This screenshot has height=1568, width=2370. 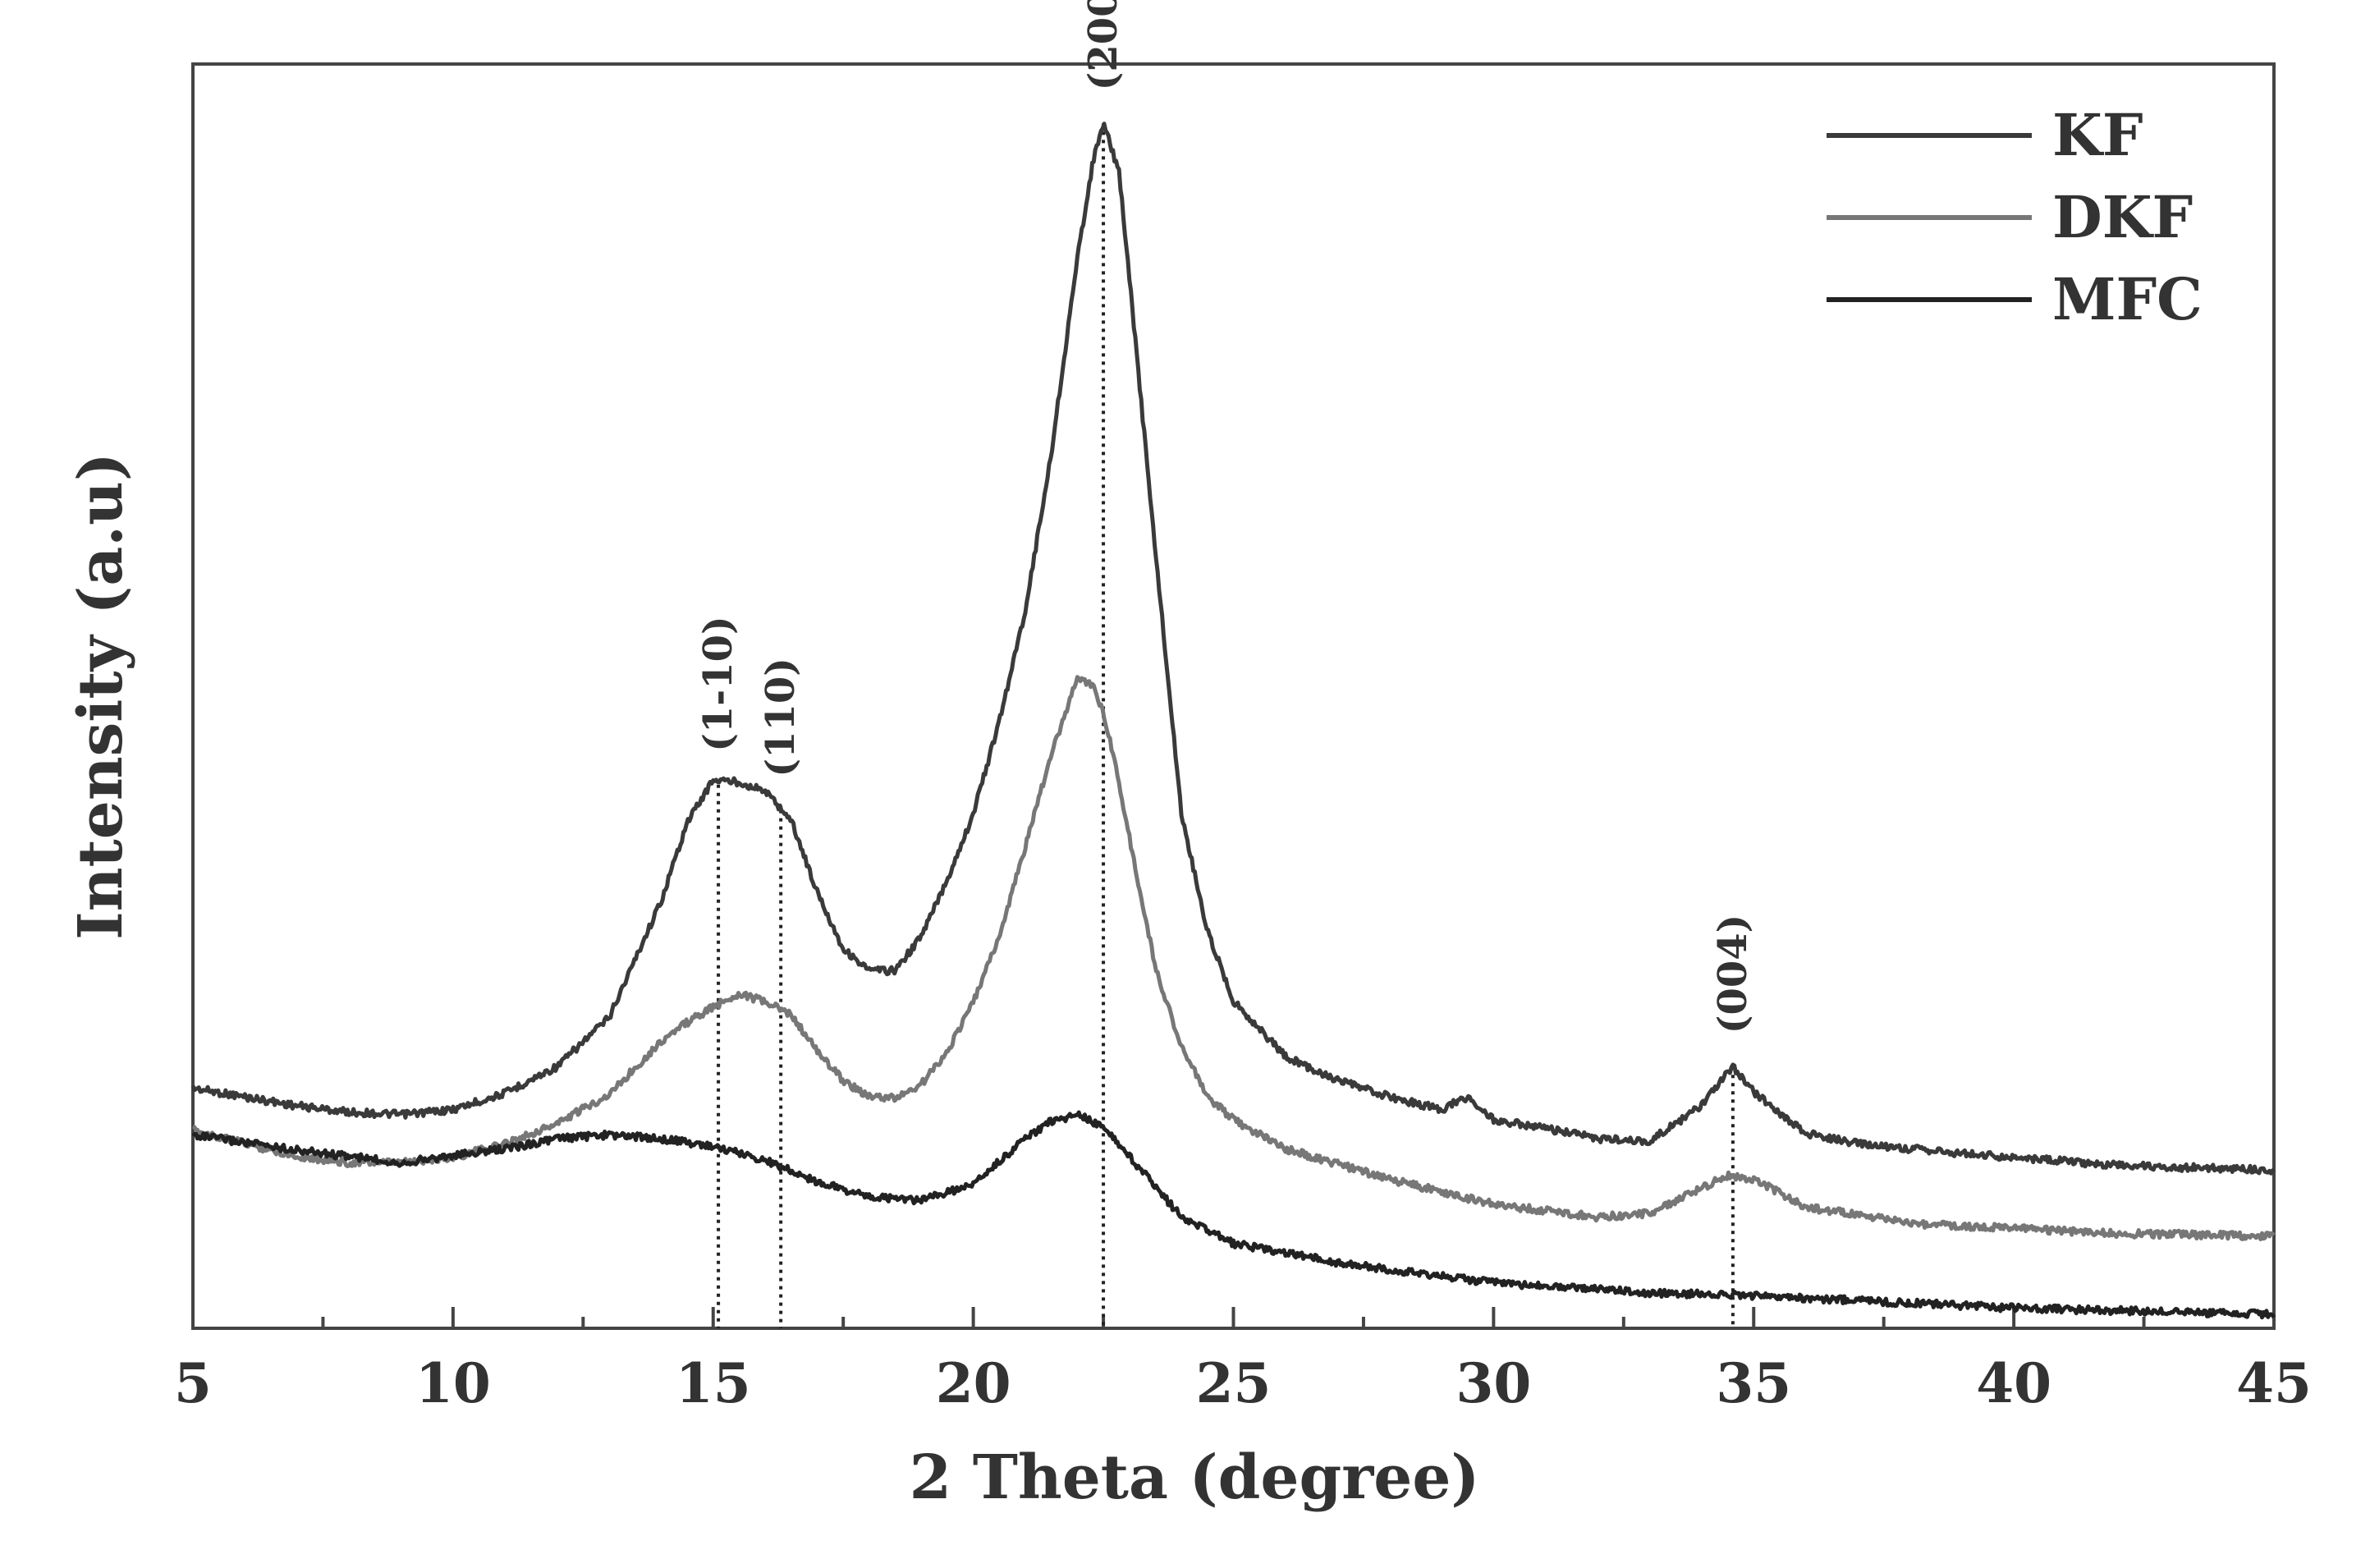 What do you see at coordinates (1733, 974) in the screenshot?
I see `peak-label: (004)` at bounding box center [1733, 974].